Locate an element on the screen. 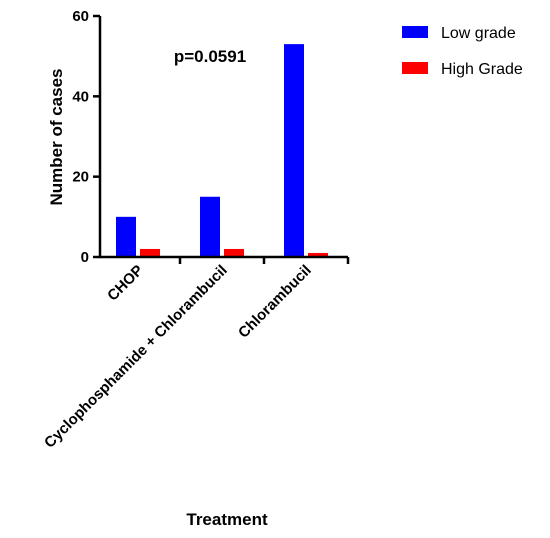  x-tick-label-0: CHOP is located at coordinates (125, 283).